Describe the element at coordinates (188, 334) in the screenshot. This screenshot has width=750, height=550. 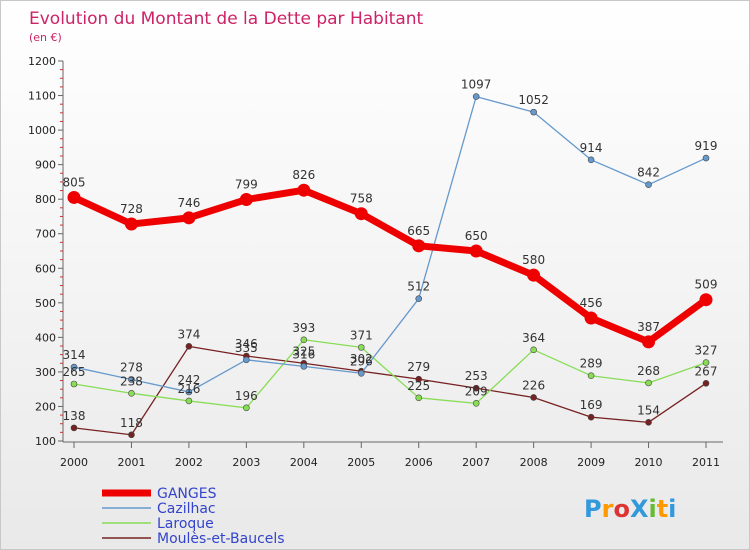
I see `data-label: 374` at that location.